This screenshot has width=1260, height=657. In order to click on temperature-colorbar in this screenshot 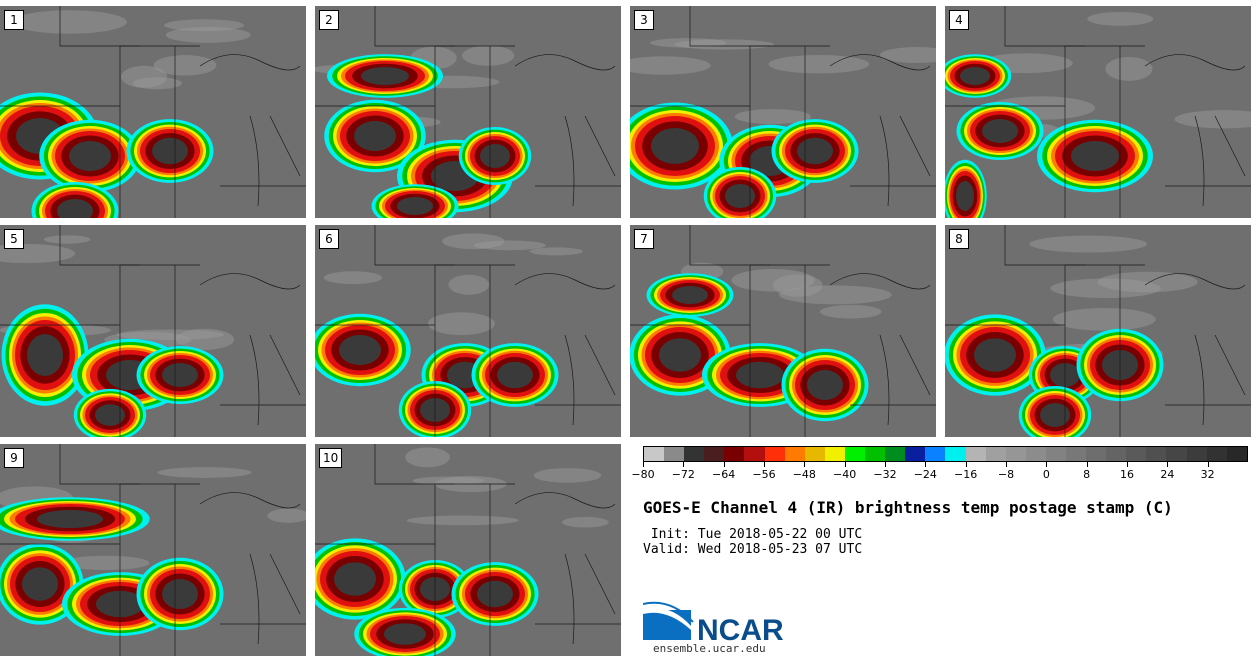, I will do `click(945, 454)`.